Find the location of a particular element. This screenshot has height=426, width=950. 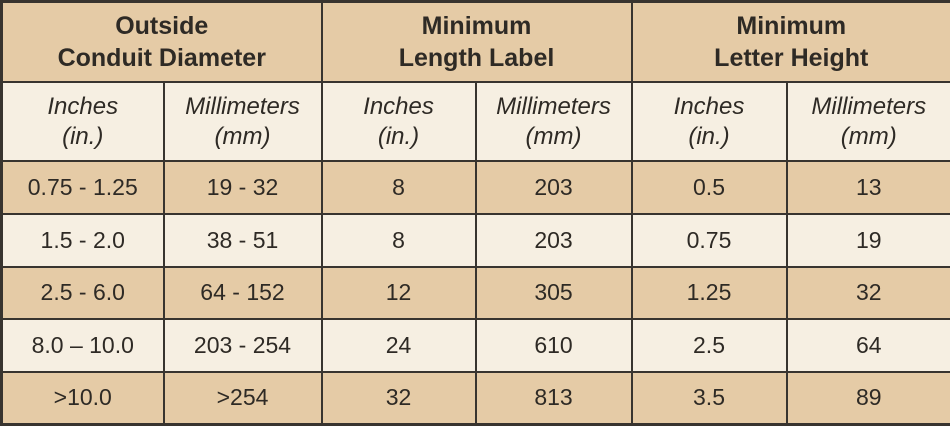

cell-conduit-inches: 0.75 - 1.25 is located at coordinates (82, 187).